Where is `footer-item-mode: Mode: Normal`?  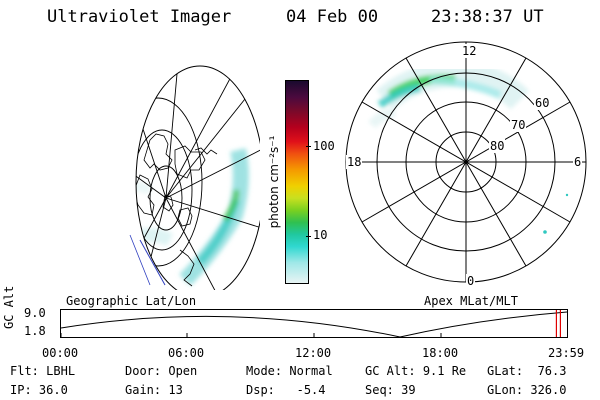 footer-item-mode: Mode: Normal is located at coordinates (289, 371).